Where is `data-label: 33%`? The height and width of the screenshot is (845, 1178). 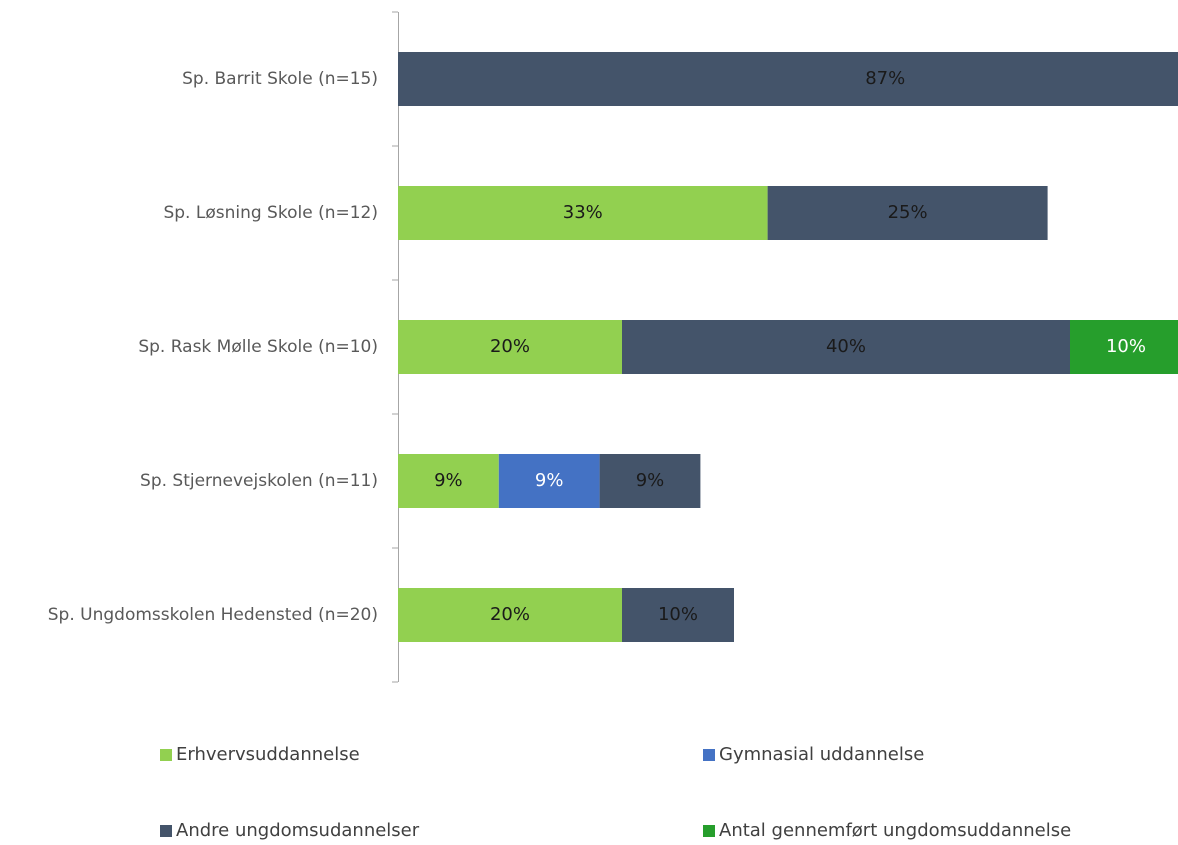
data-label: 33% is located at coordinates (583, 212).